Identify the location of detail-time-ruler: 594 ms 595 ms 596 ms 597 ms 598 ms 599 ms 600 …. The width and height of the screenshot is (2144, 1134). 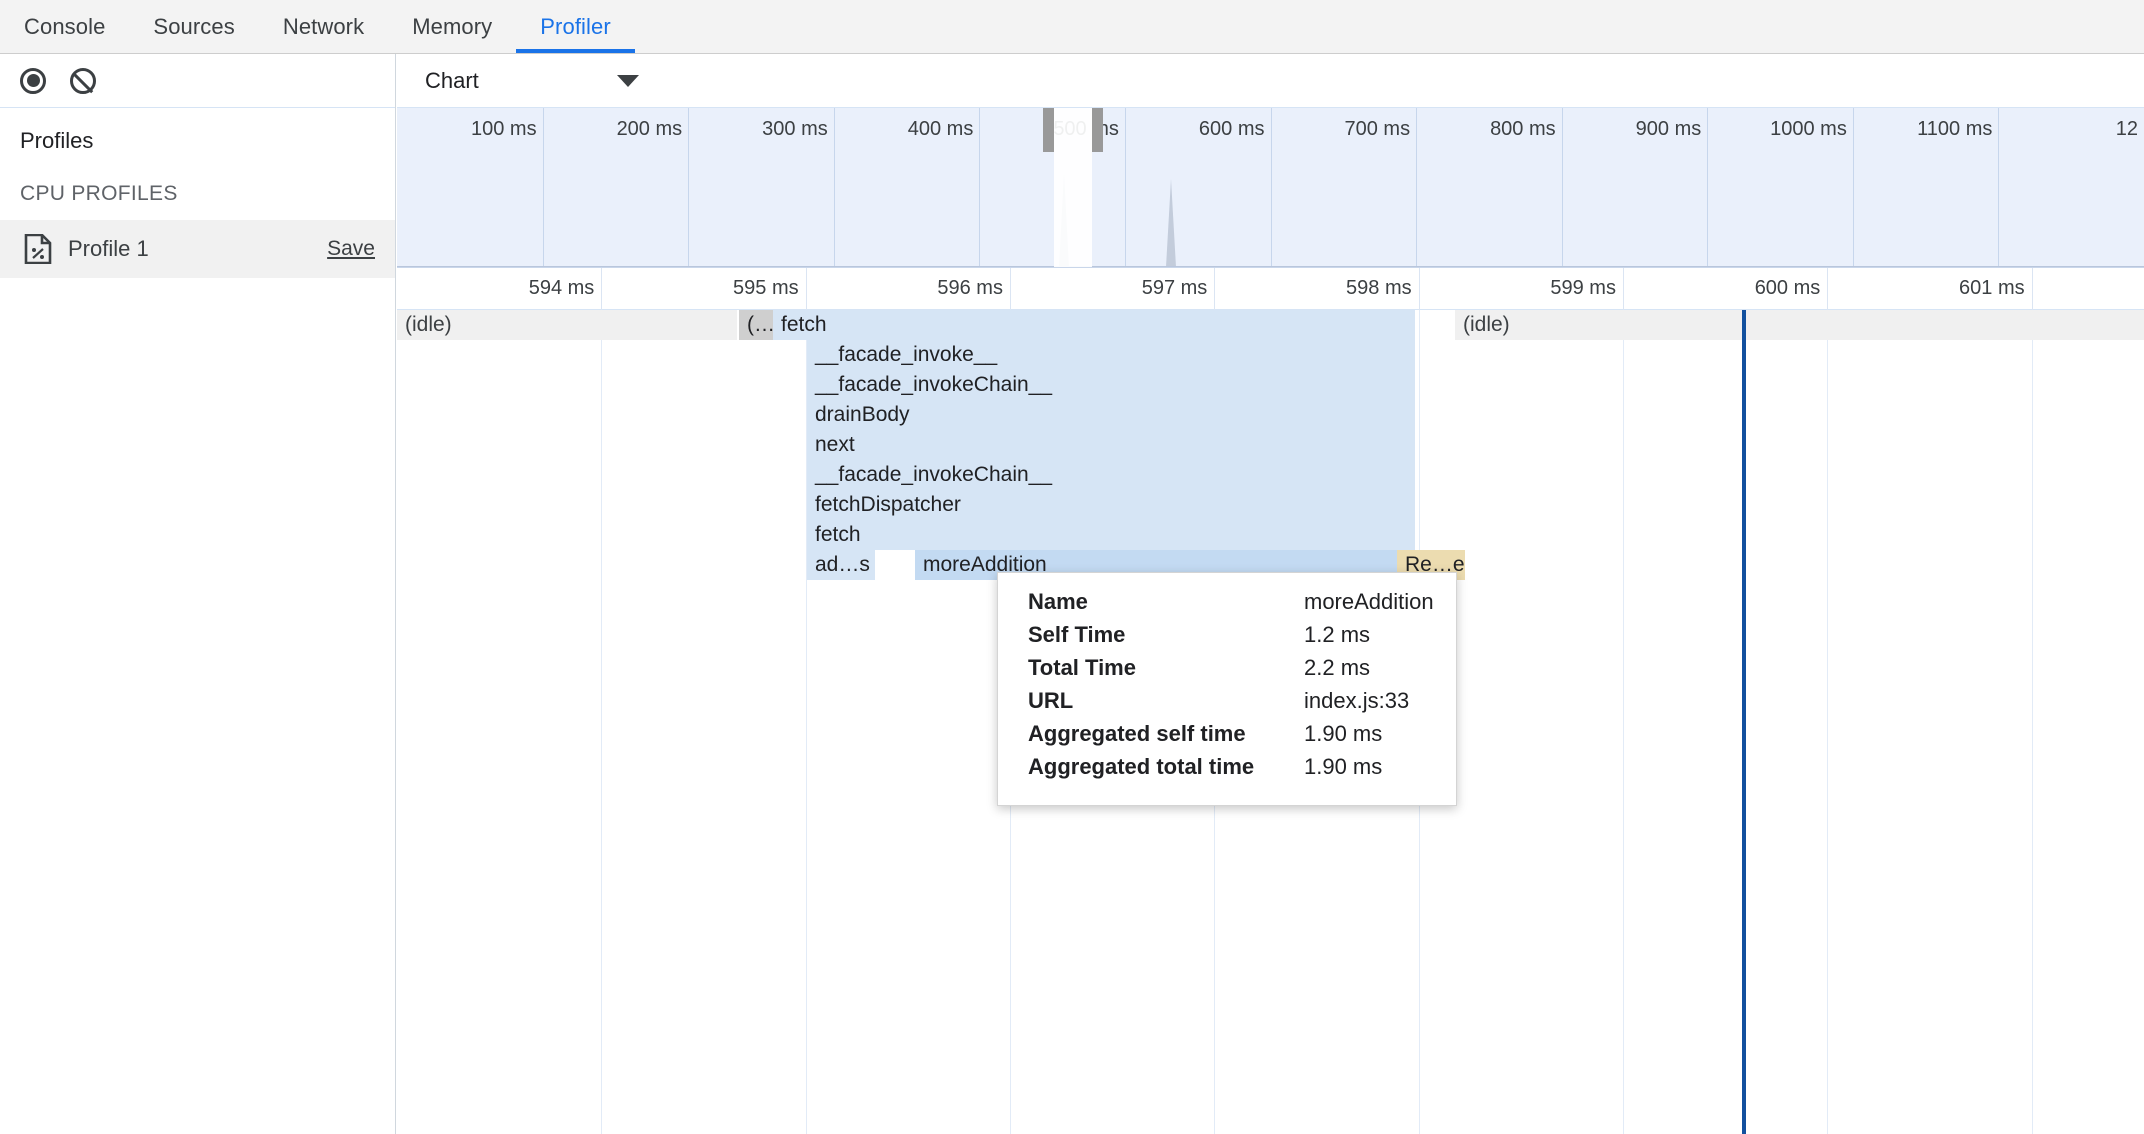
(1270, 289).